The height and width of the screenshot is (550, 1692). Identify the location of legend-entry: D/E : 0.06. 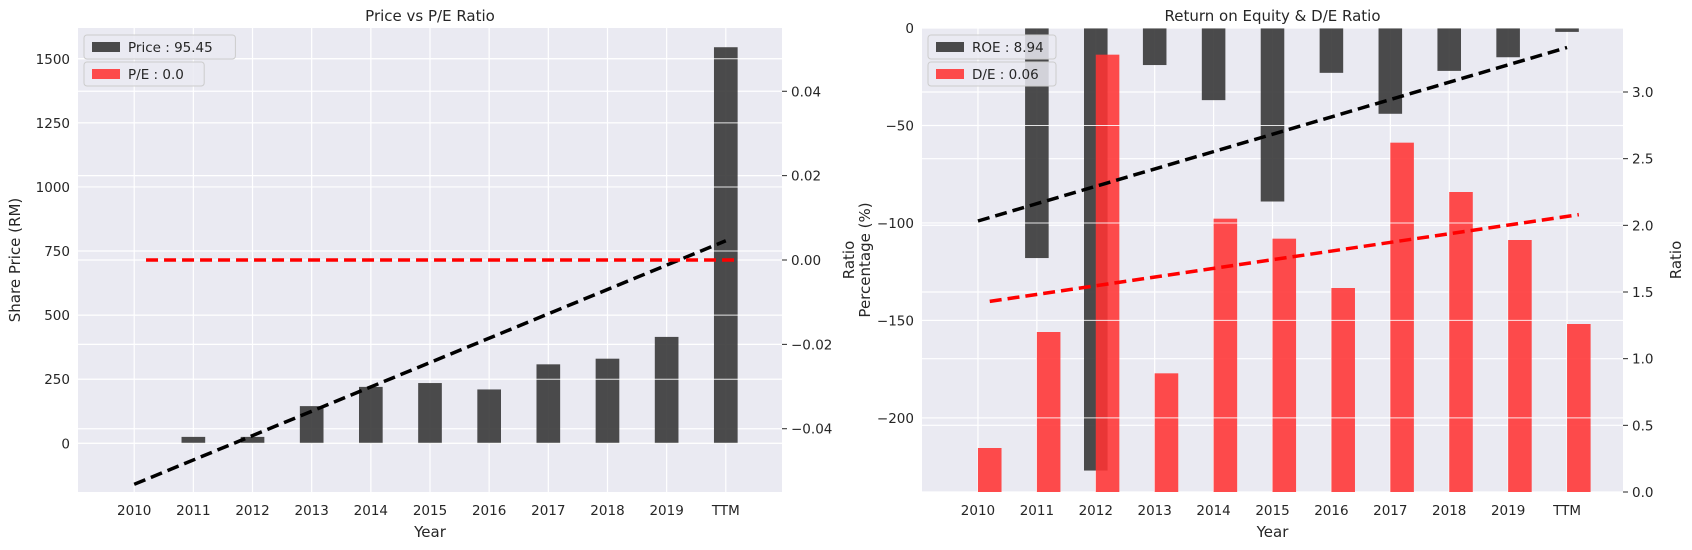
(992, 74).